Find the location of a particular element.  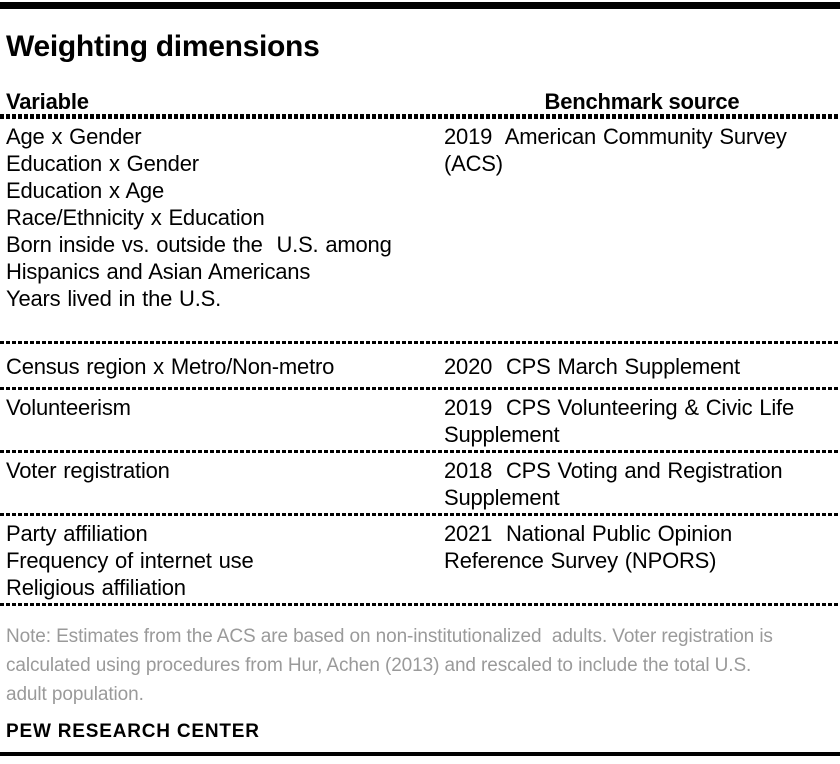

variable-line: Census region x Metro/Non-metro is located at coordinates (170, 366).